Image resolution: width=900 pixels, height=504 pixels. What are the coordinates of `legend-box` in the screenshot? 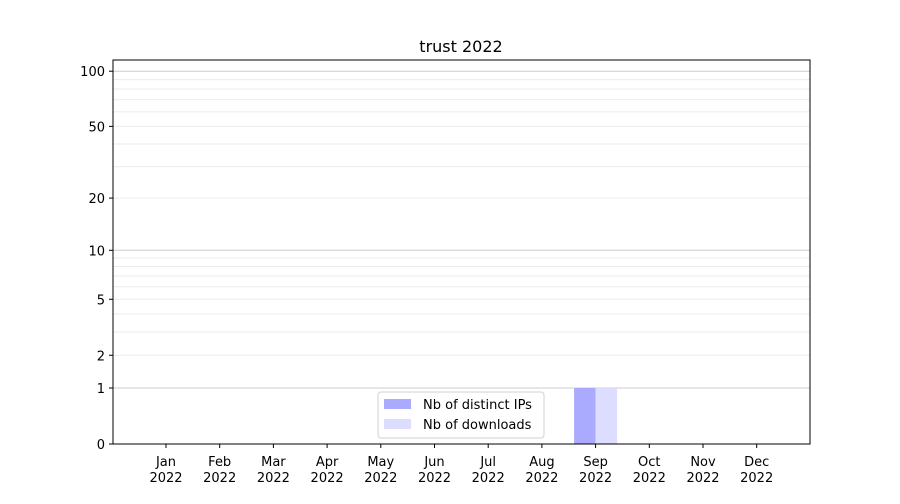 It's located at (461, 415).